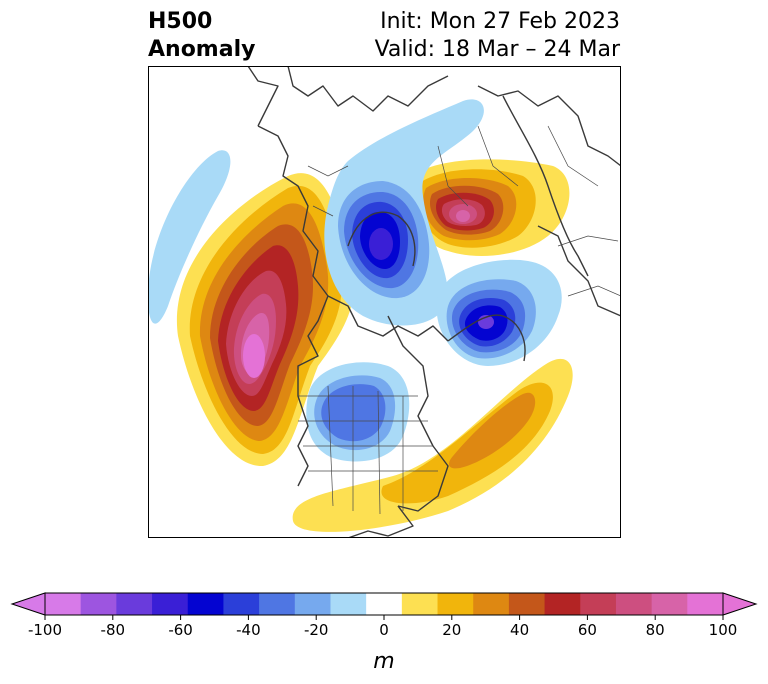 Image resolution: width=768 pixels, height=684 pixels. Describe the element at coordinates (519, 630) in the screenshot. I see `colorbar-tick-label: 40` at that location.